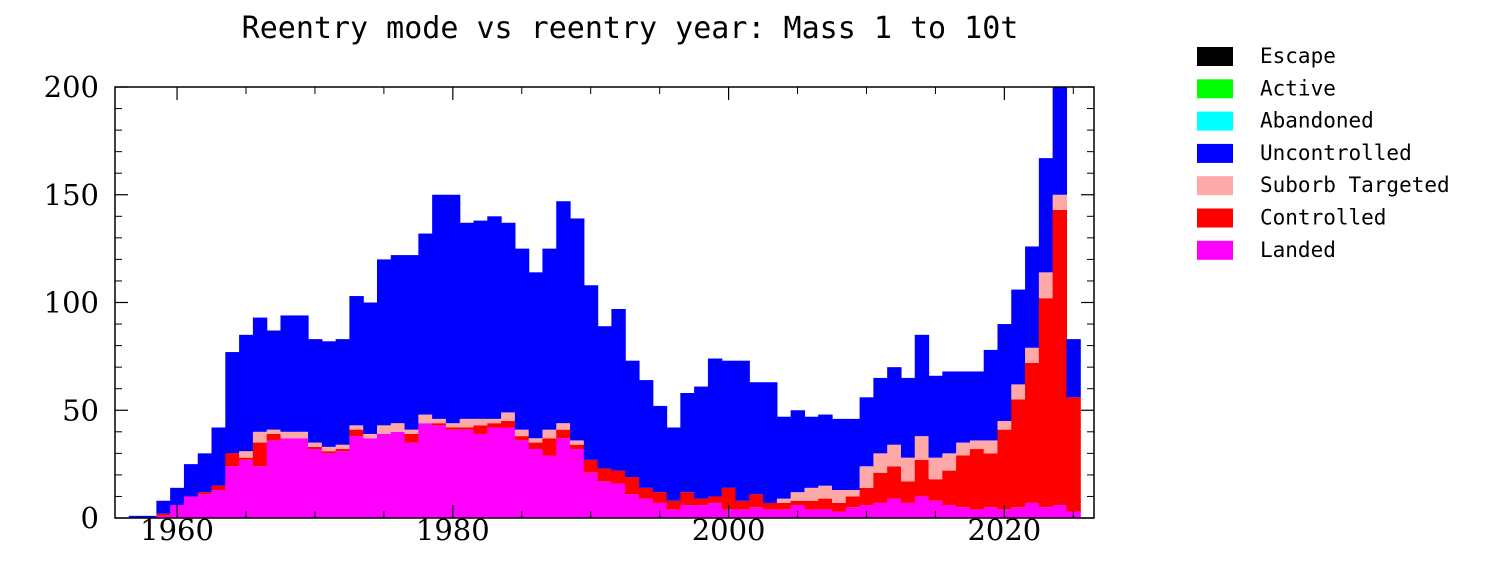 The image size is (1489, 576). I want to click on bar-landed-1959, so click(163, 516).